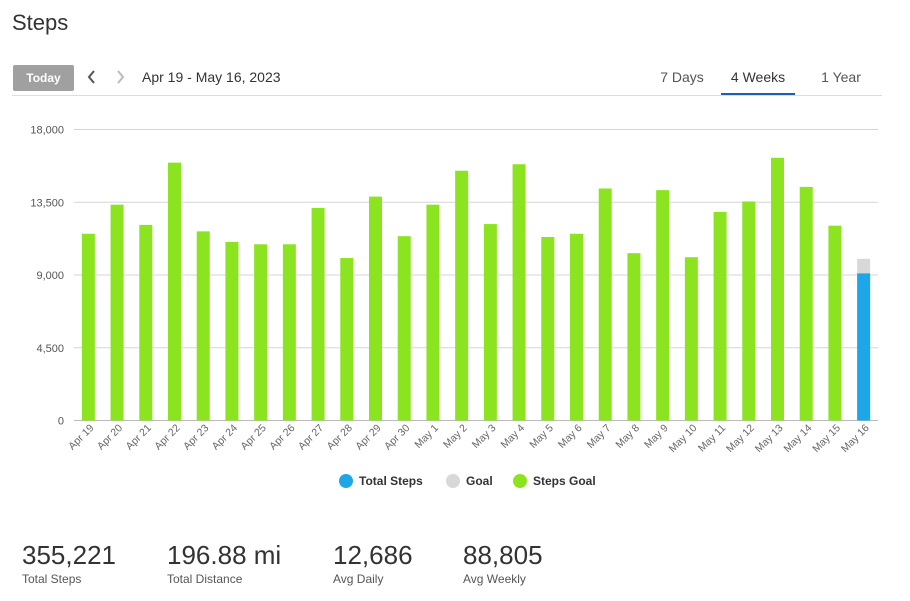  What do you see at coordinates (479, 481) in the screenshot?
I see `legend-label-goal: Goal` at bounding box center [479, 481].